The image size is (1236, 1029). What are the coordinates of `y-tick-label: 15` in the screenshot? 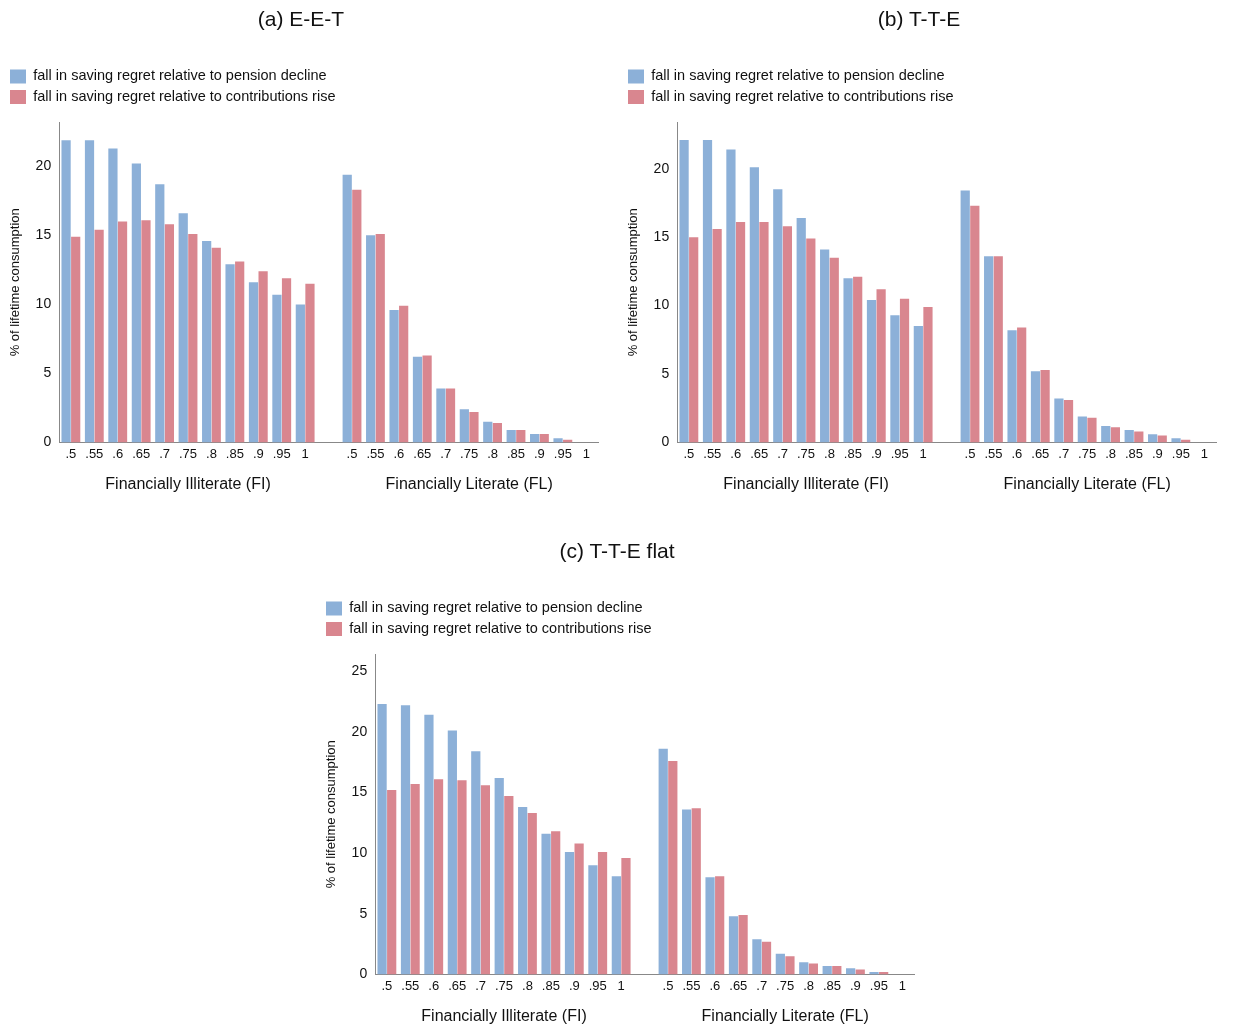 It's located at (359, 791).